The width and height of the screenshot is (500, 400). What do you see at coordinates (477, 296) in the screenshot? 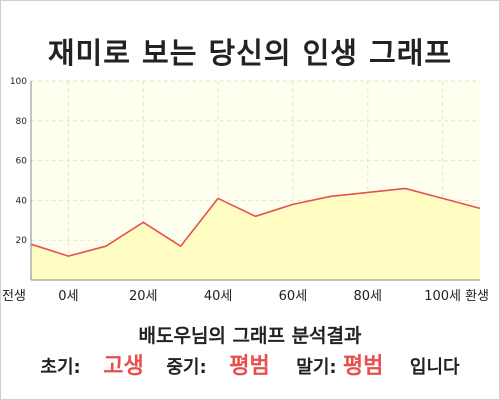
I see `x-tick-label: 환생` at bounding box center [477, 296].